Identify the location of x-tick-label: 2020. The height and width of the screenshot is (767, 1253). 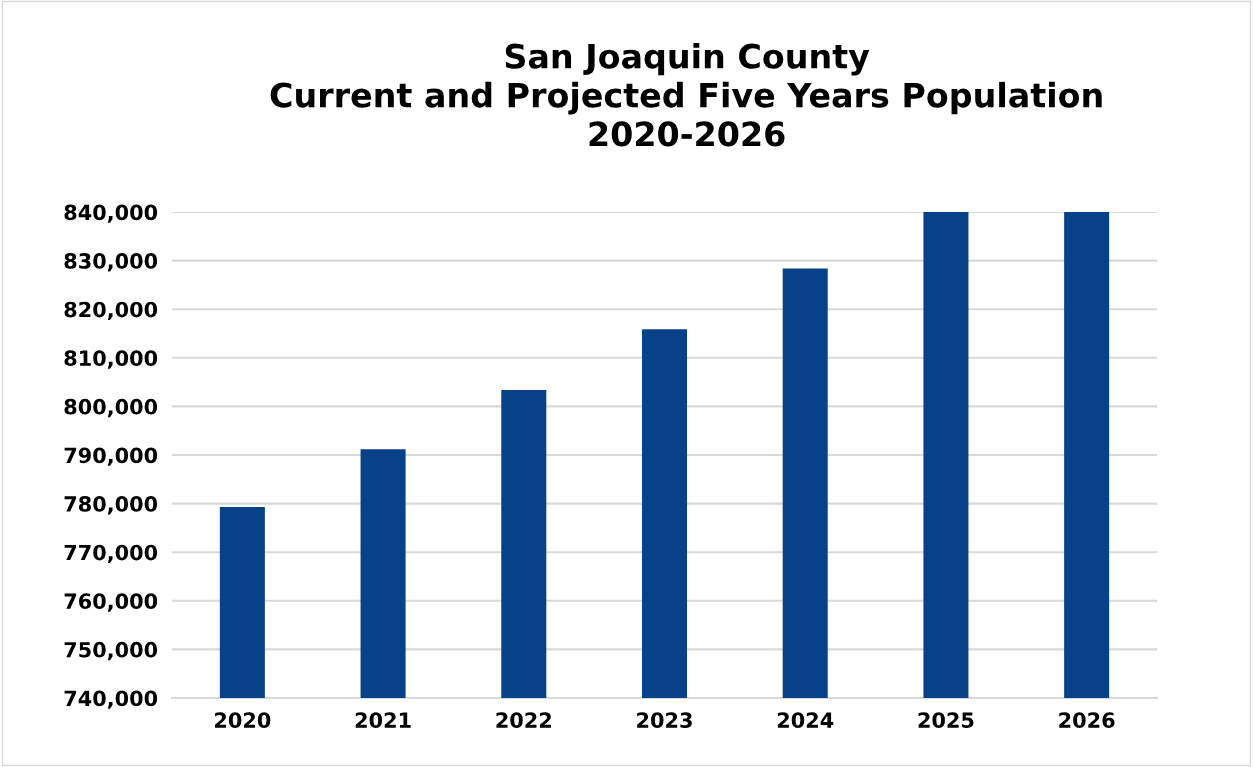
(243, 720).